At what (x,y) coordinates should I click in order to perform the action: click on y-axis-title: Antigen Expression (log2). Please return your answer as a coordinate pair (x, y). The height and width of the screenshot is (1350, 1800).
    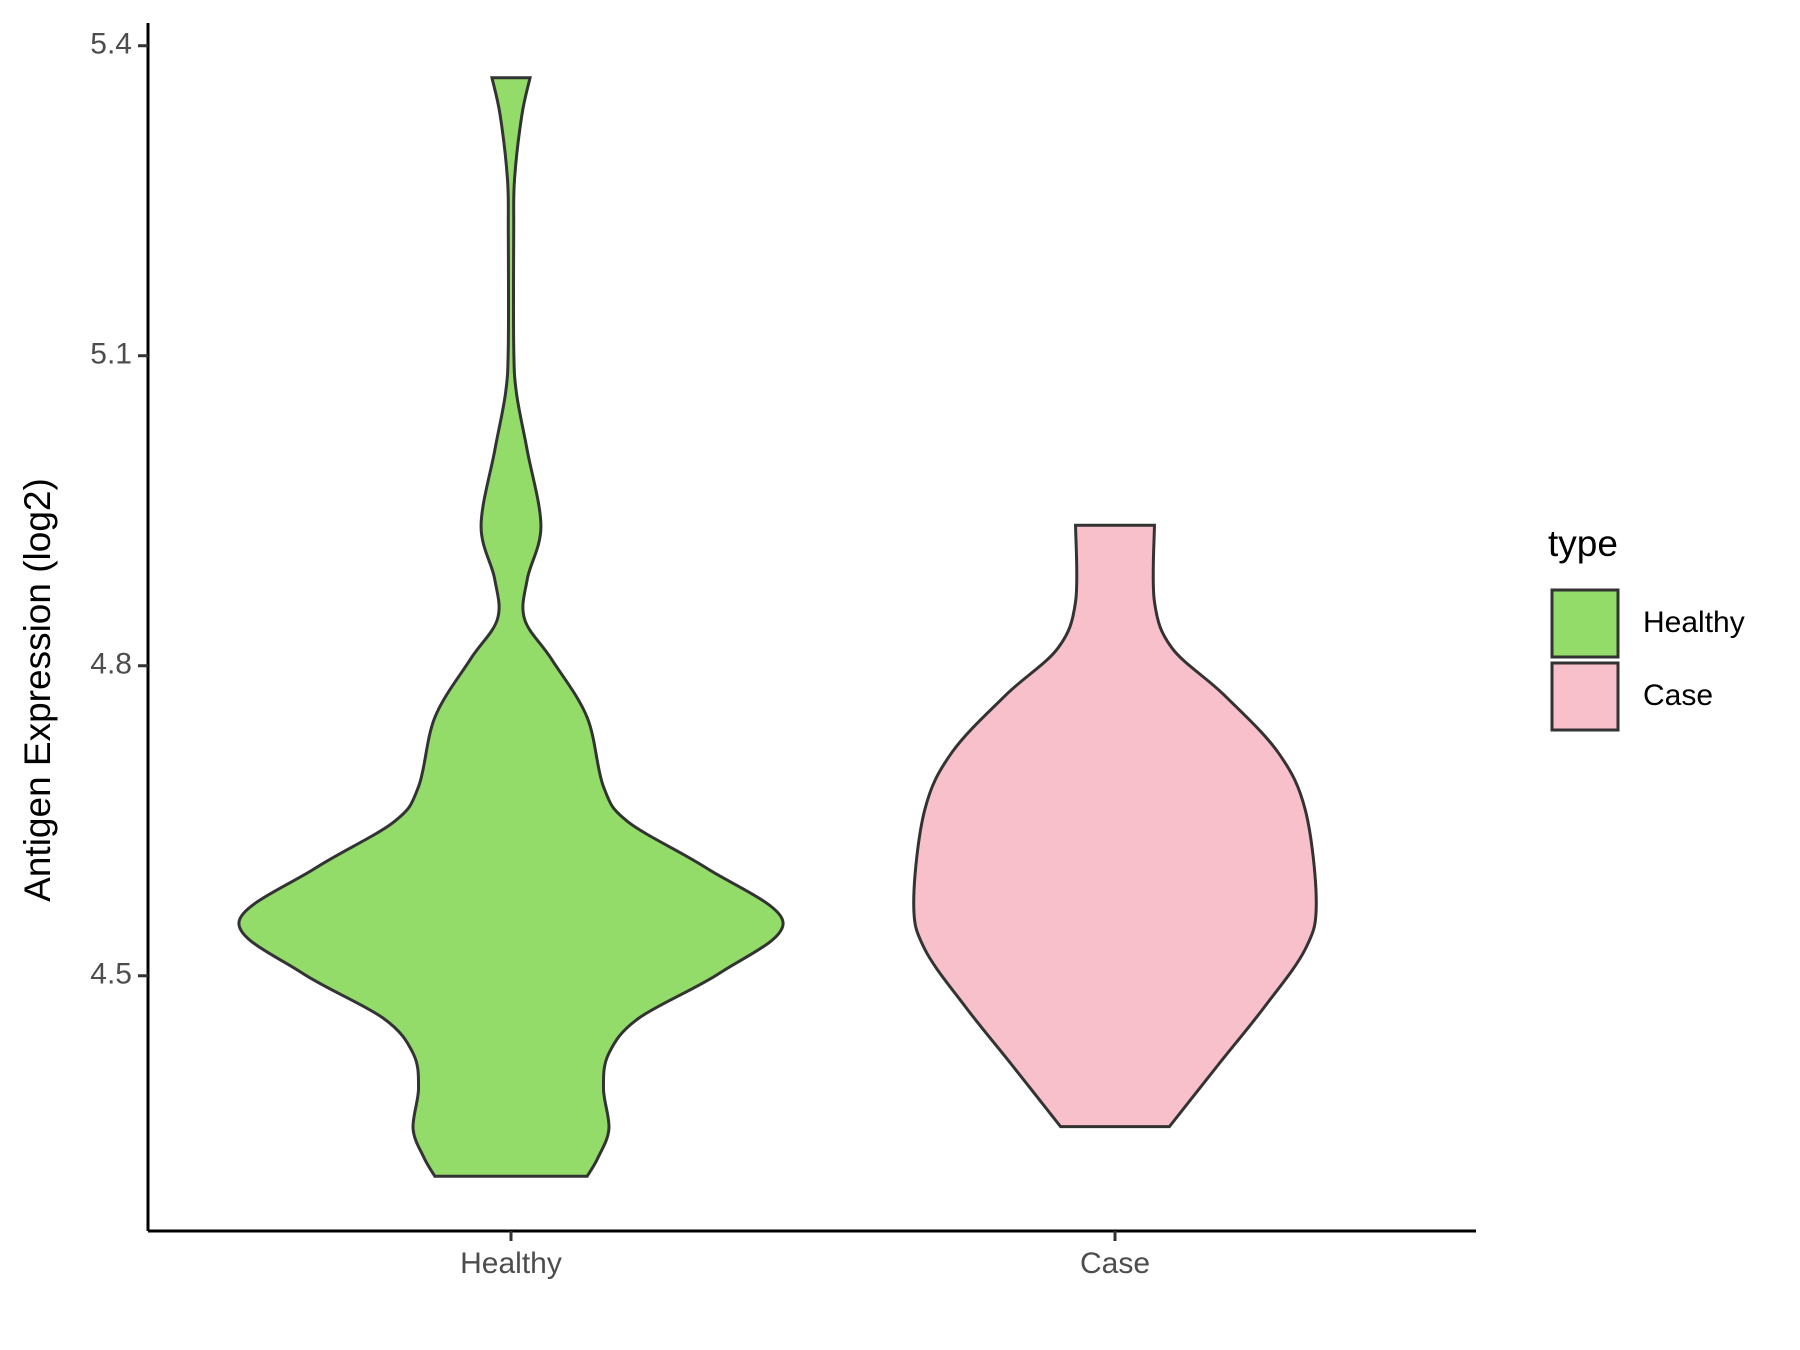
    Looking at the image, I should click on (37, 690).